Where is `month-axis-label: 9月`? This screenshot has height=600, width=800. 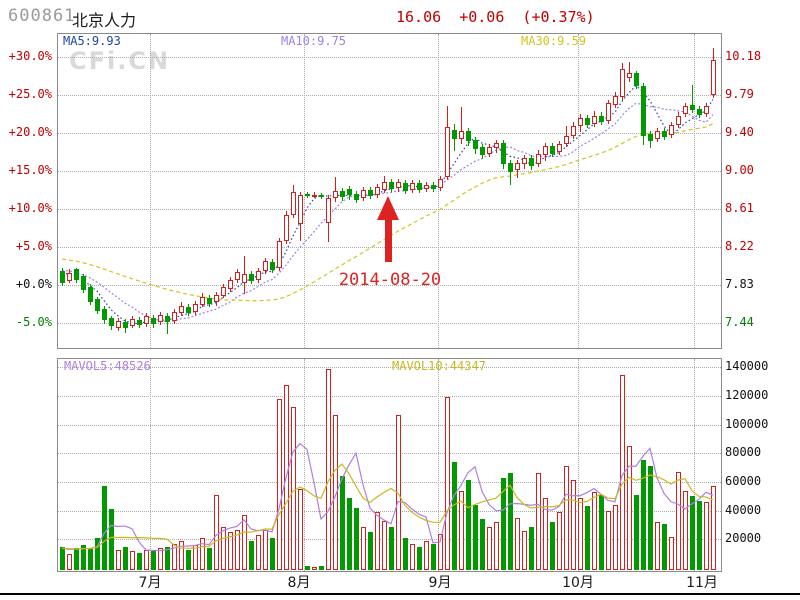 month-axis-label: 9月 is located at coordinates (440, 583).